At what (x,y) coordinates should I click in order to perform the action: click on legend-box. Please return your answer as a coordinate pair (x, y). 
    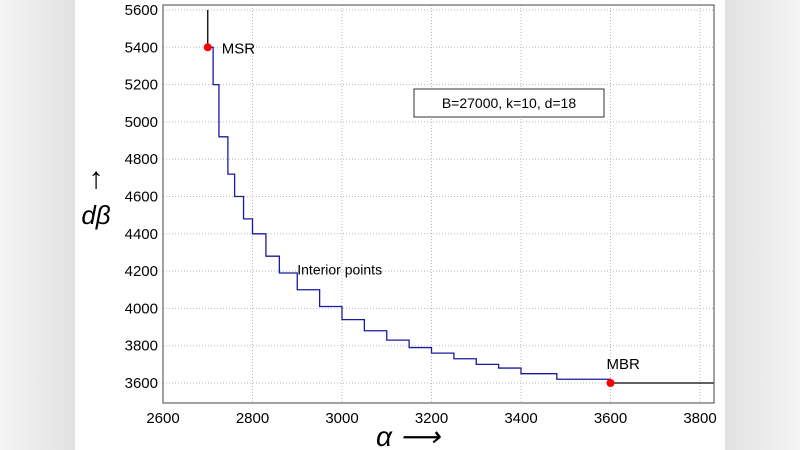
    Looking at the image, I should click on (509, 103).